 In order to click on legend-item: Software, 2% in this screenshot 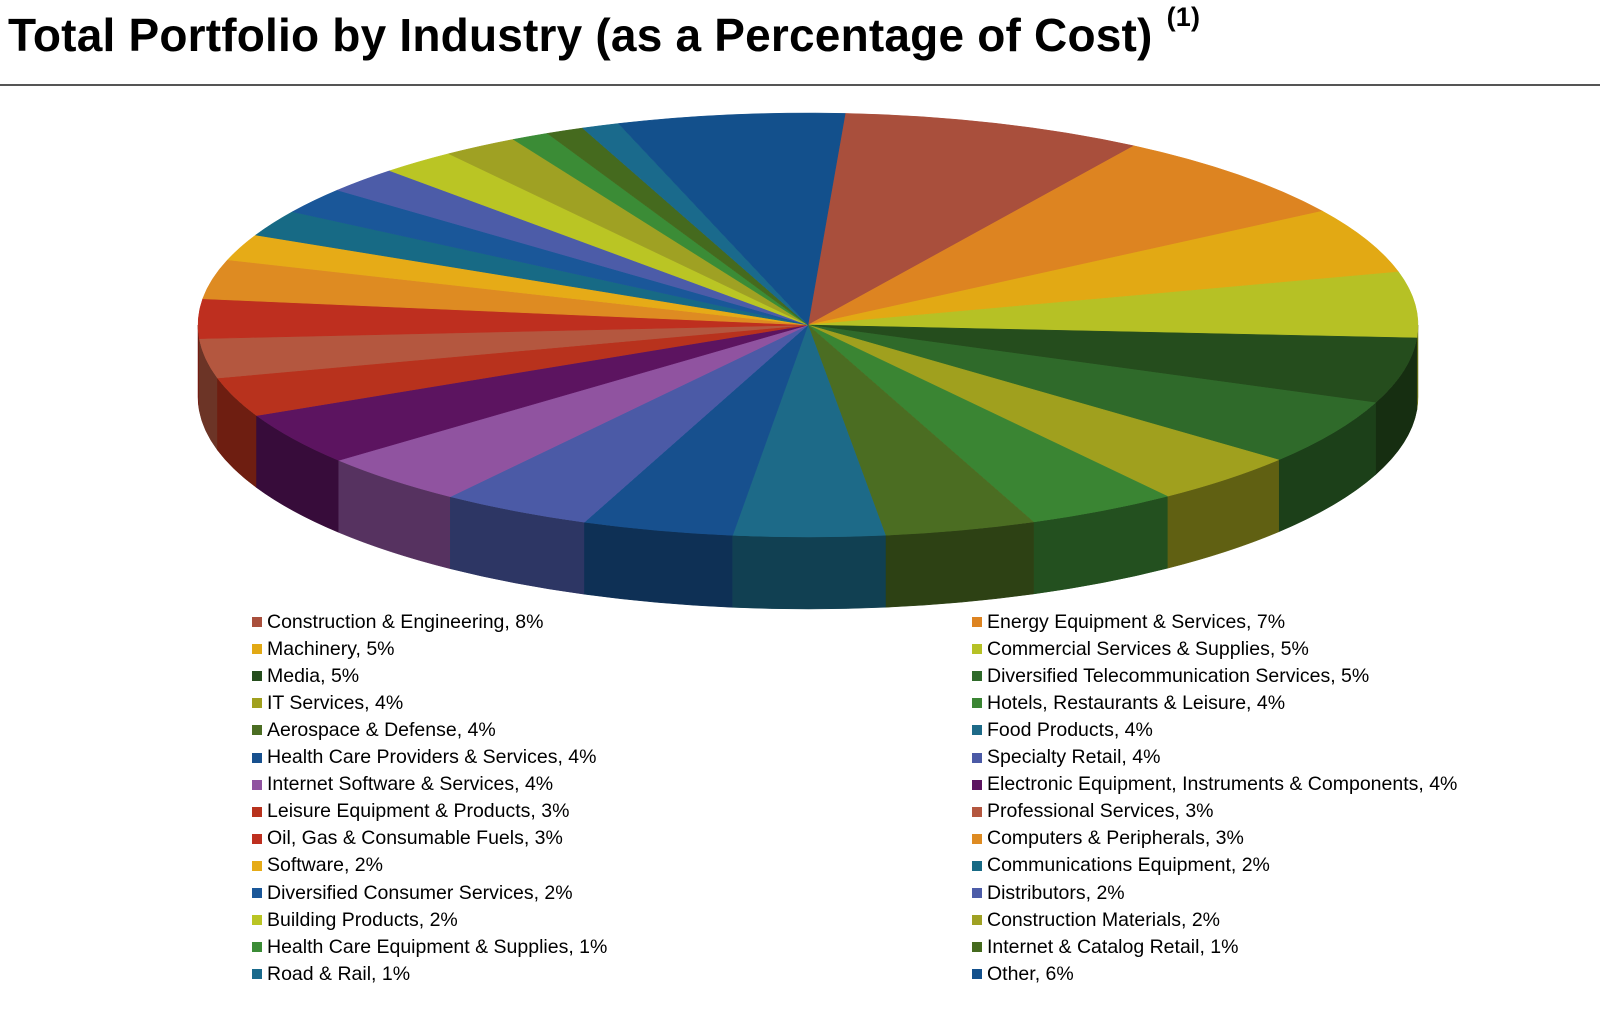, I will do `click(317, 866)`.